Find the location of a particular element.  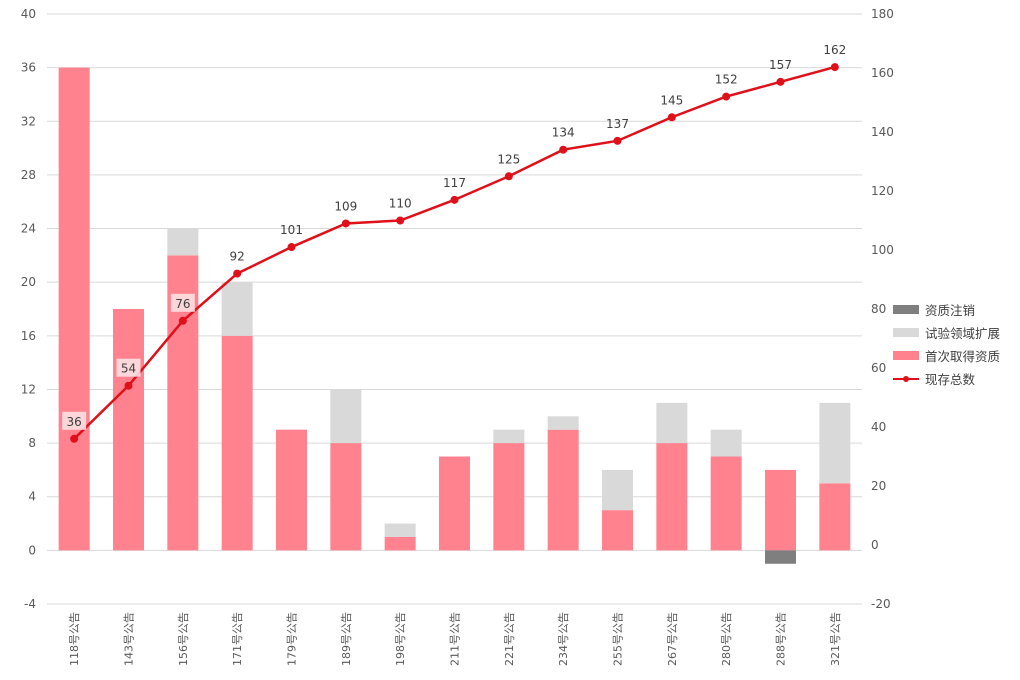

left-tick-label: 28 is located at coordinates (28, 175).